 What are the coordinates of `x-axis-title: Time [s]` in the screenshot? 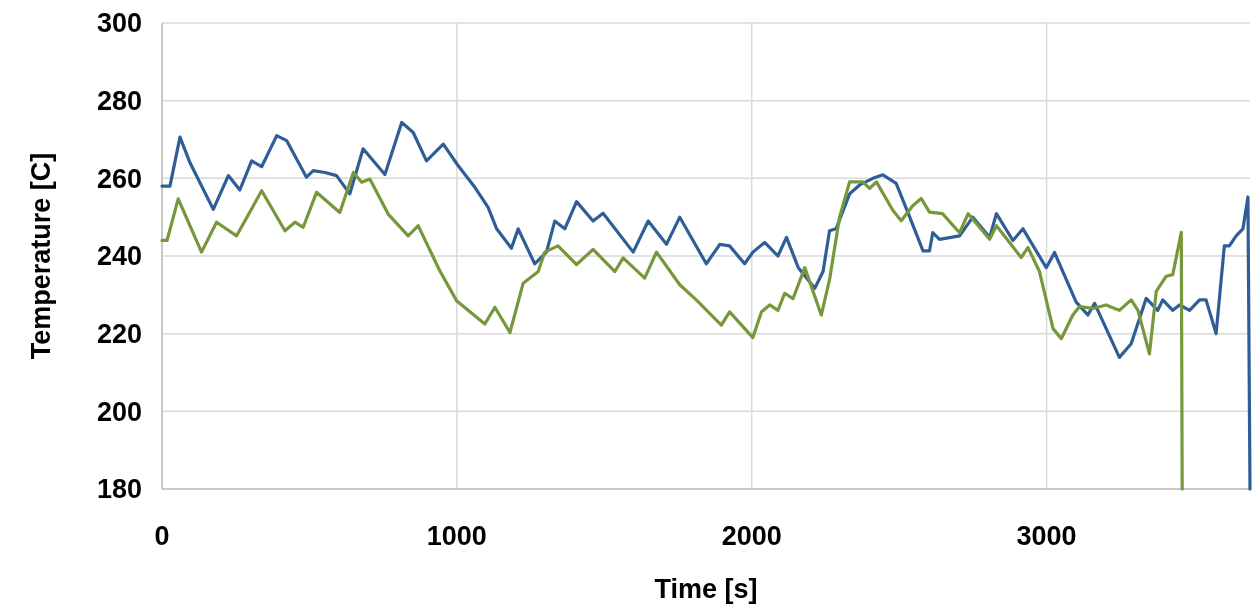 It's located at (706, 589).